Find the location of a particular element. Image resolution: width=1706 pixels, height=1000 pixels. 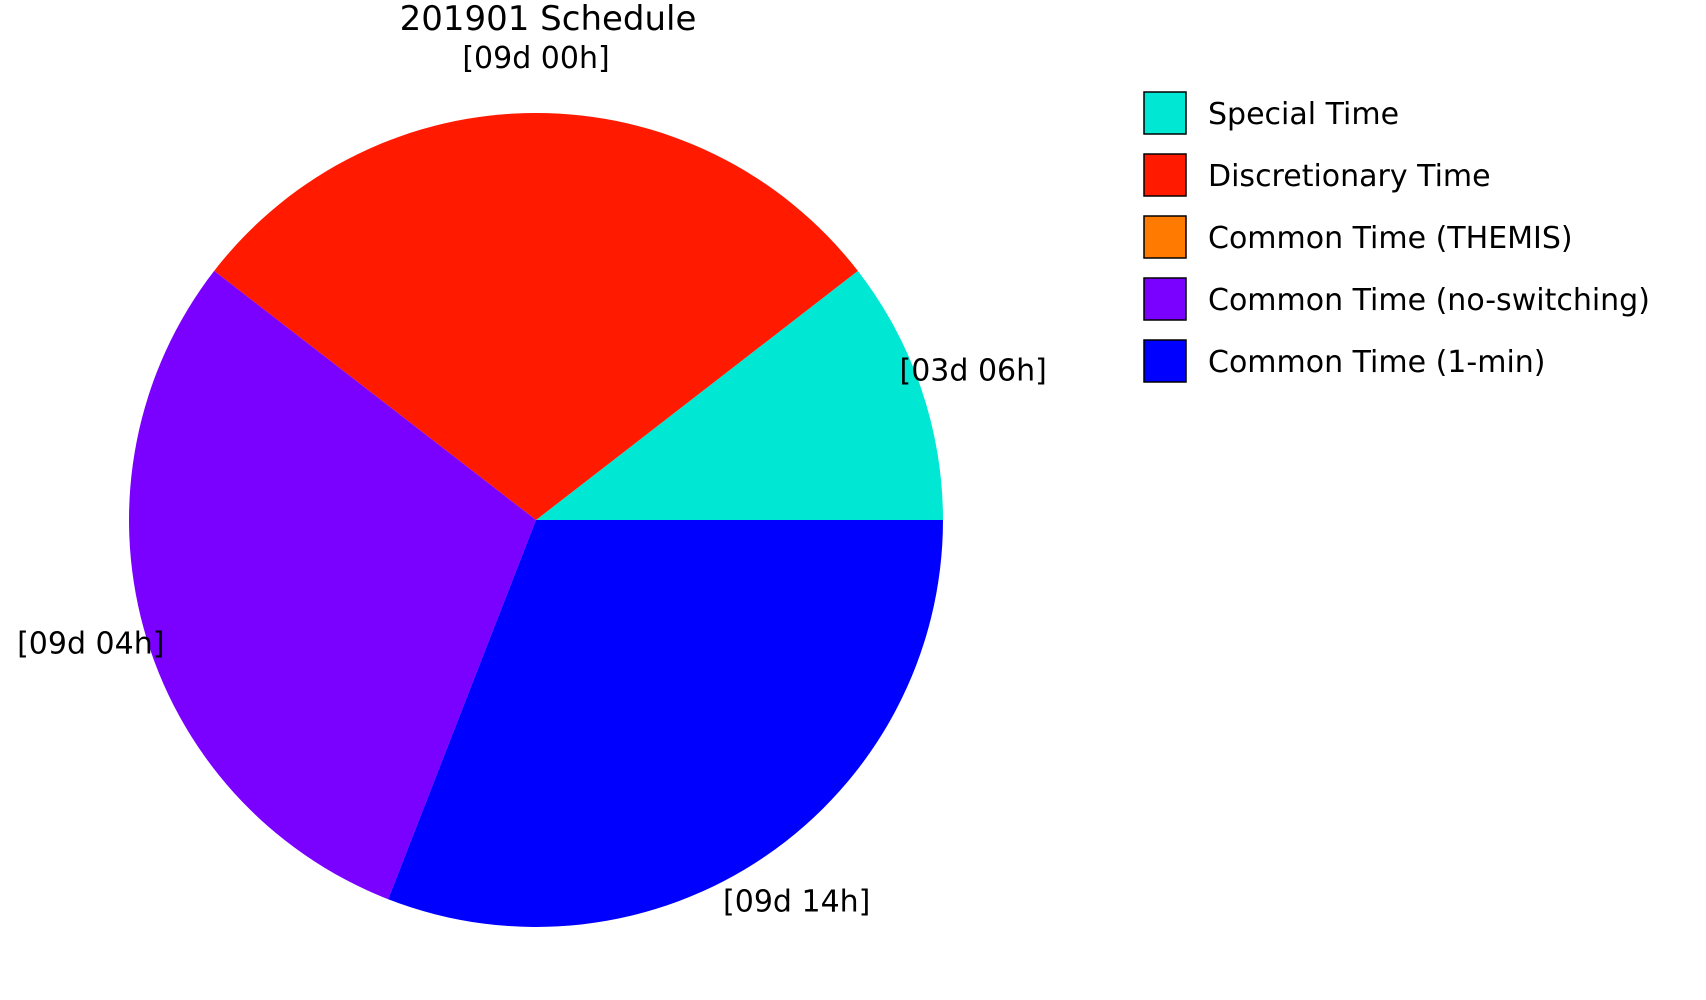

slice-label: [09d 00h] is located at coordinates (535, 58).